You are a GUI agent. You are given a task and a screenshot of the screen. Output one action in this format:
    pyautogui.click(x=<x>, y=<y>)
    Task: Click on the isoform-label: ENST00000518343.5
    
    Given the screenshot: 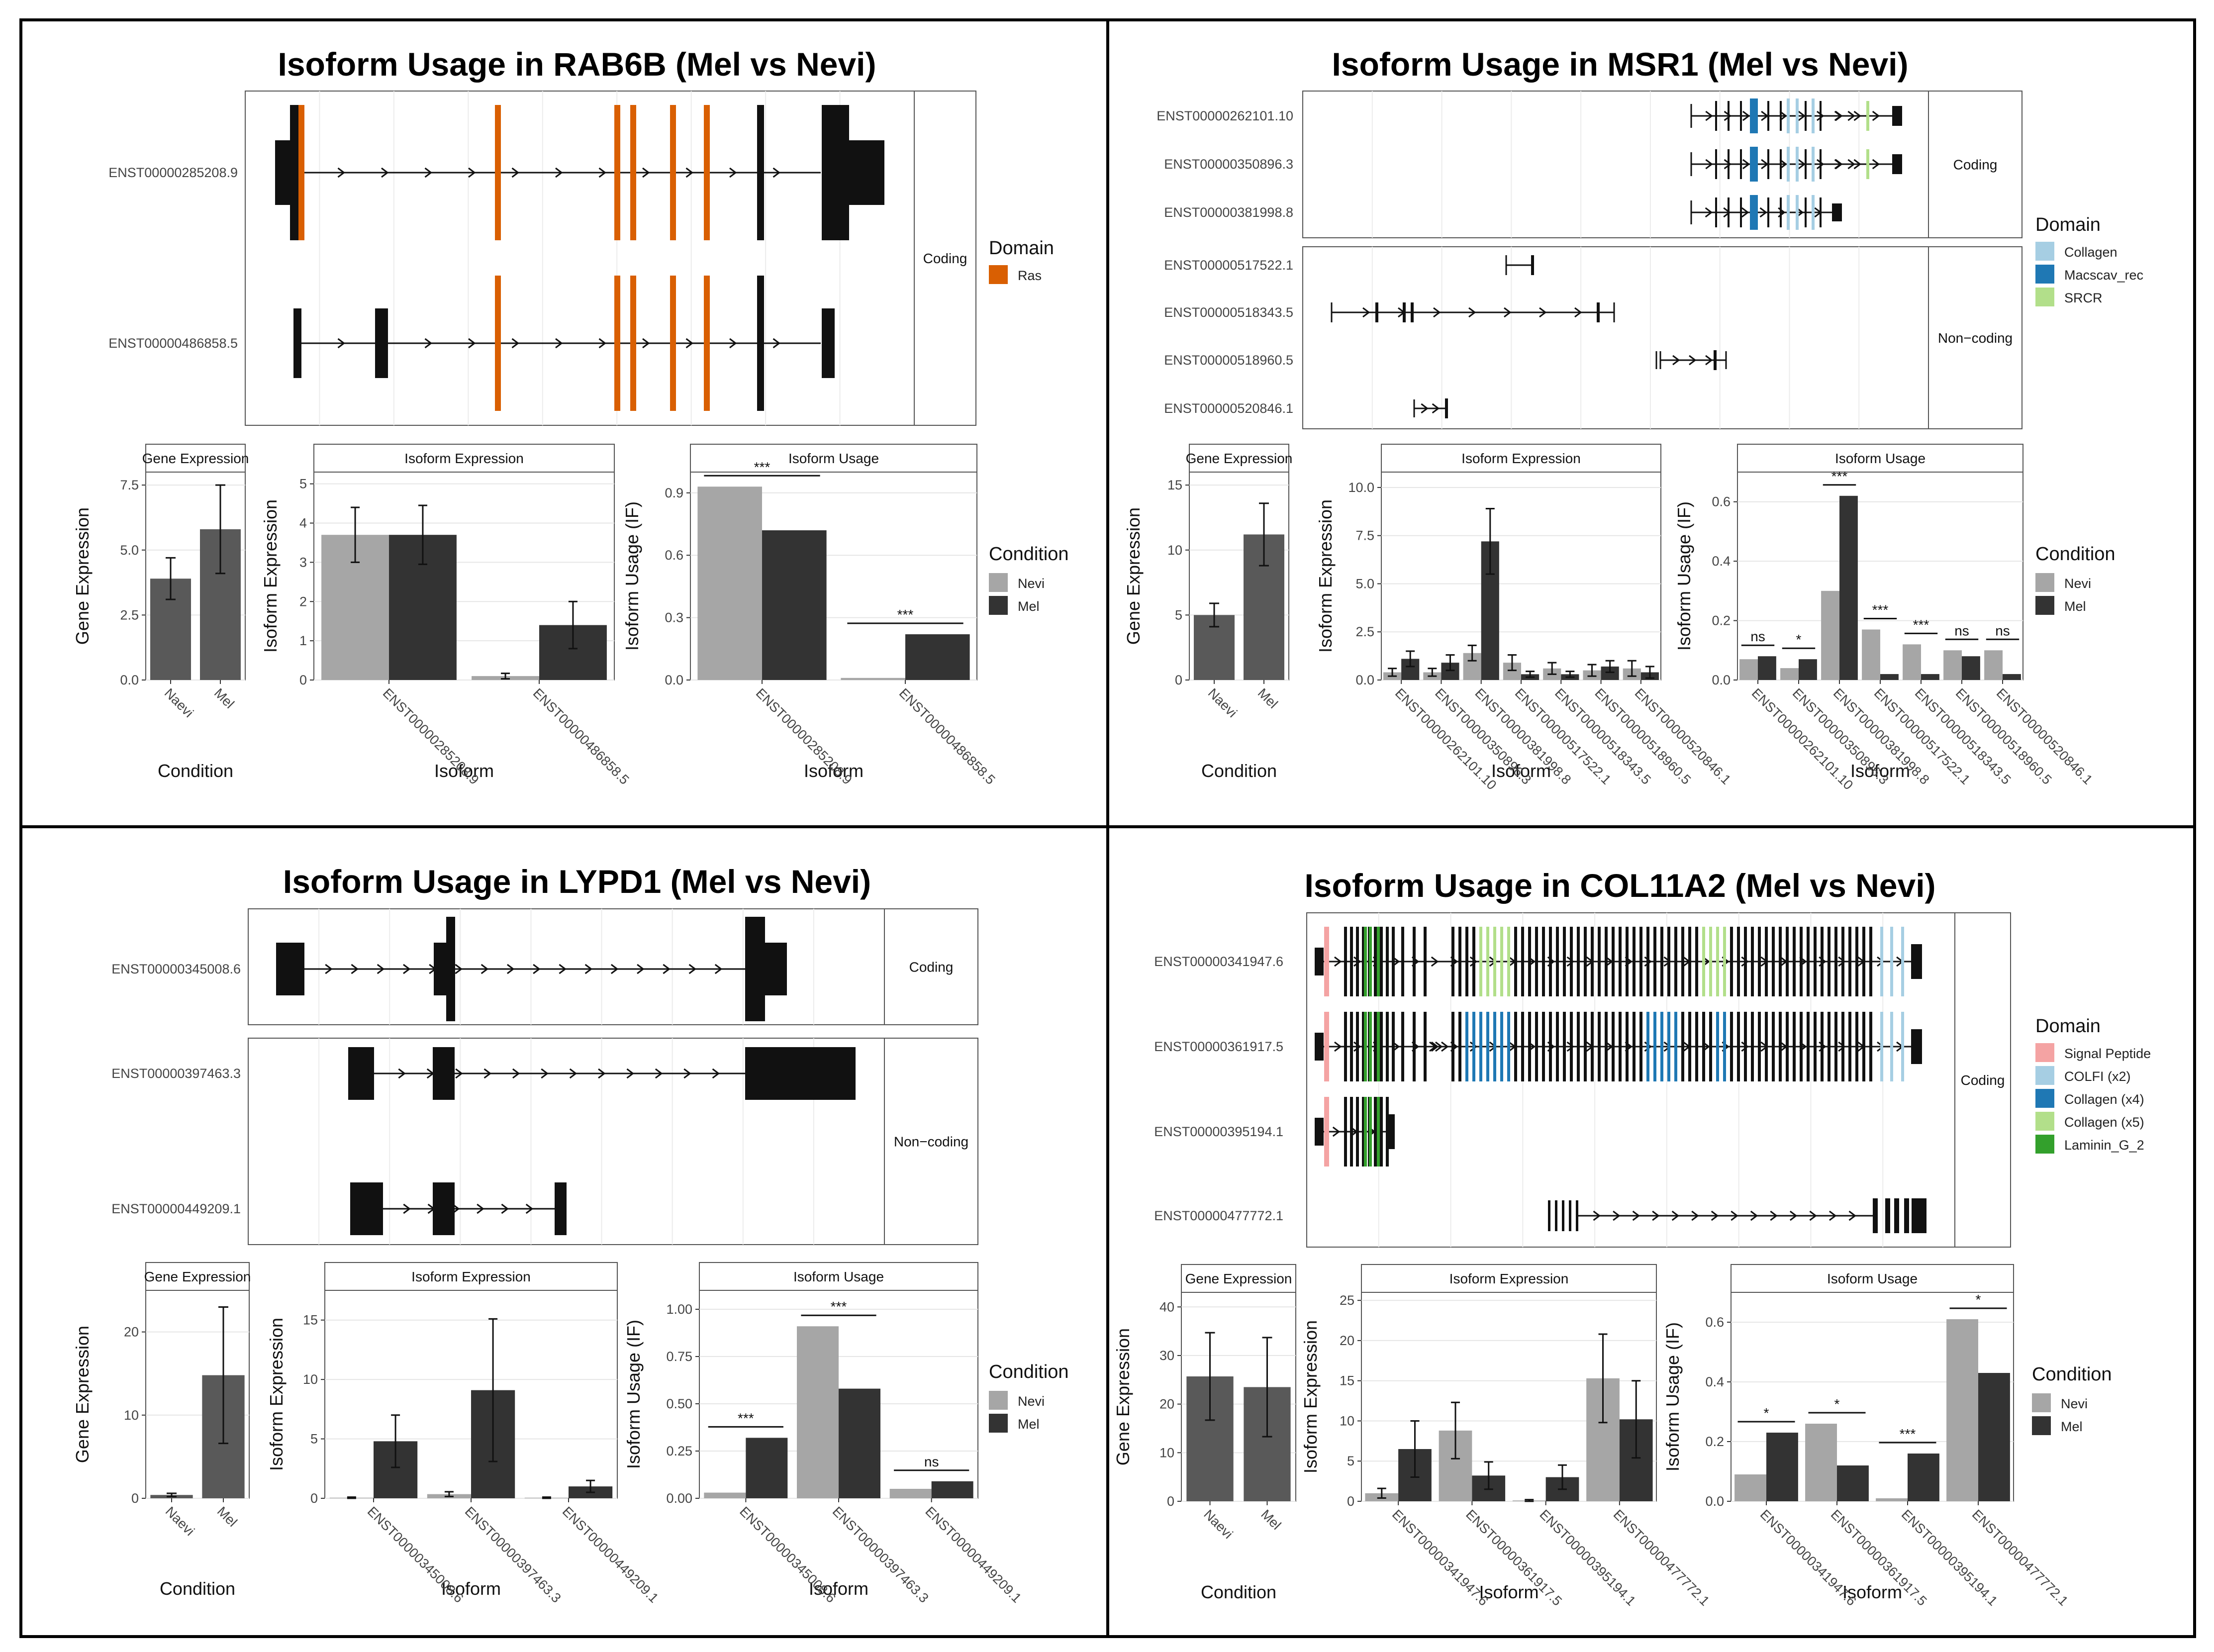 What is the action you would take?
    pyautogui.click(x=1228, y=312)
    